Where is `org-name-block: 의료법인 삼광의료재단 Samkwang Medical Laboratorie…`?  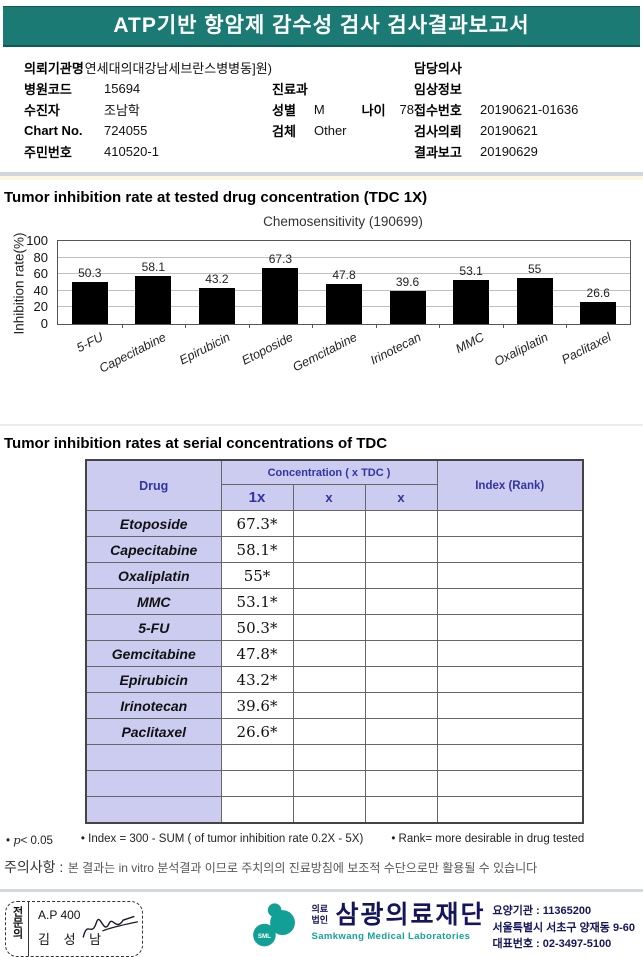 org-name-block: 의료법인 삼광의료재단 Samkwang Medical Laboratorie… is located at coordinates (398, 921).